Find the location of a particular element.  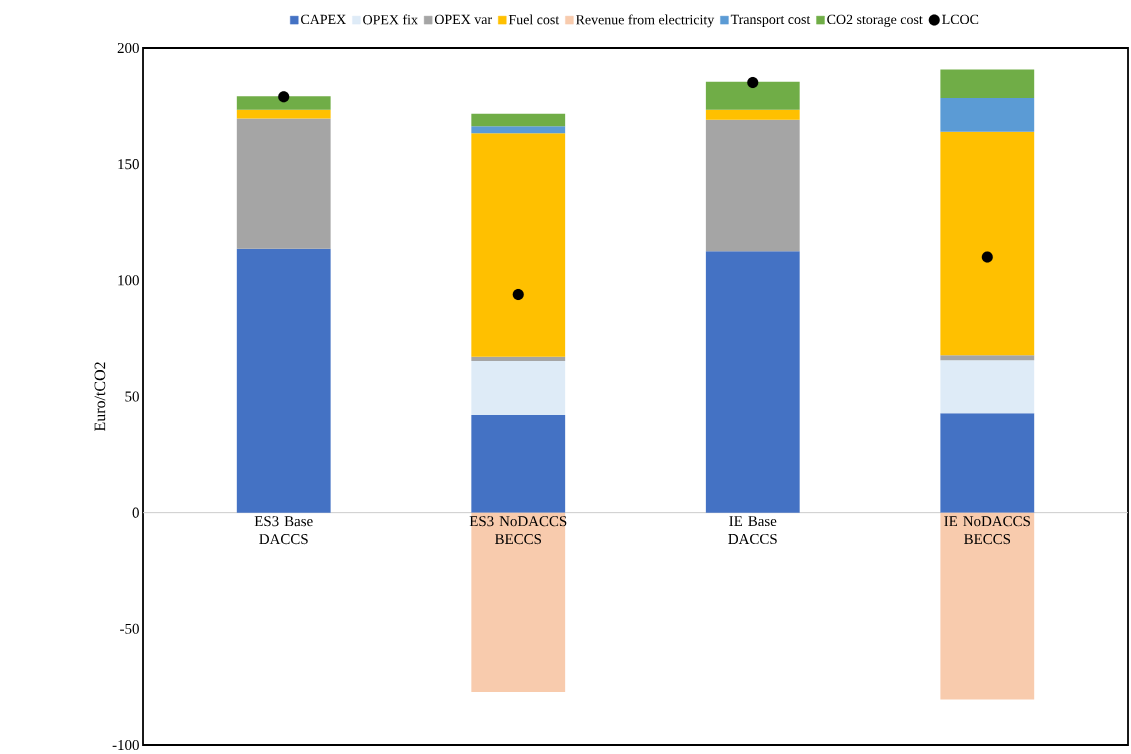

legend-label: Fuel cost is located at coordinates (534, 19).